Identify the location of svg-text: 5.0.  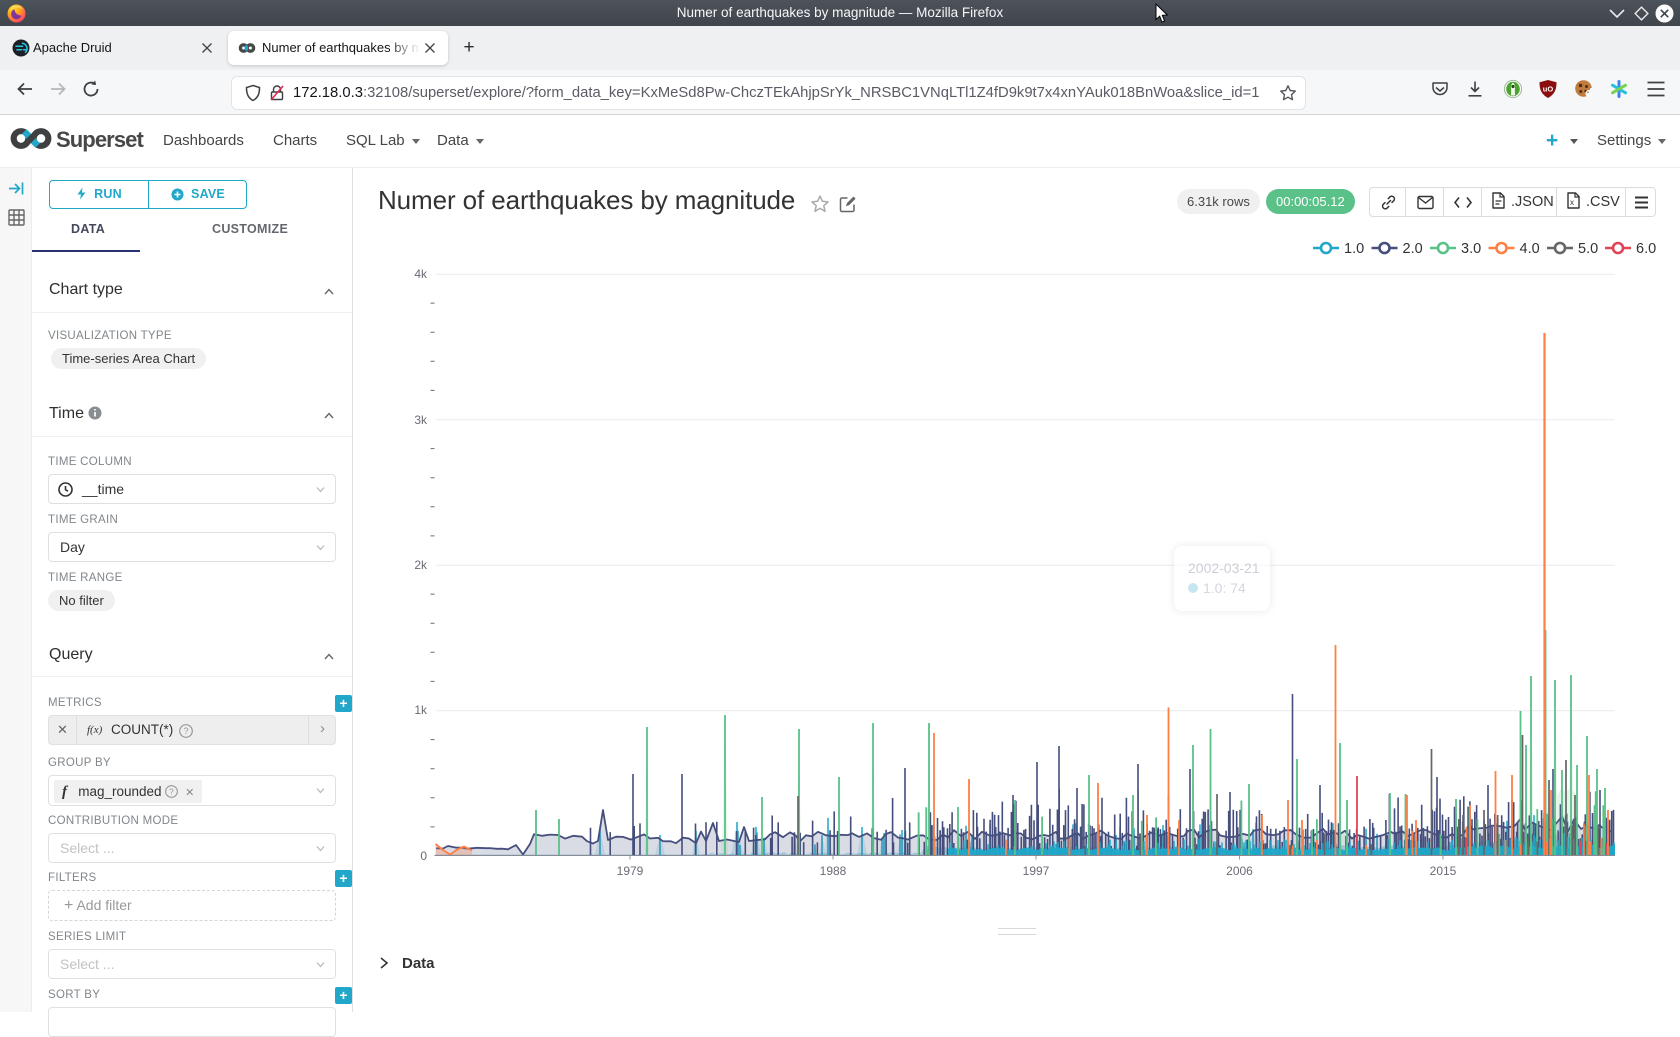
(1588, 249).